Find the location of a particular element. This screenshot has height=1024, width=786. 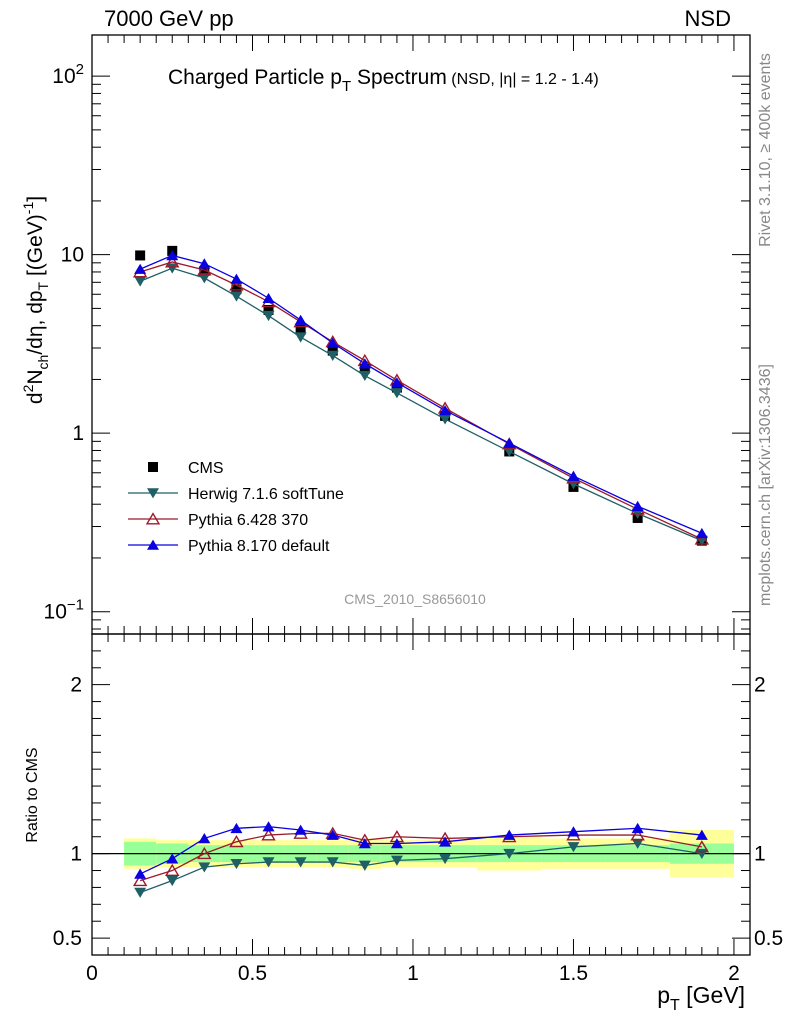

legend-label-herwig-7-1-6-softtune: Herwig 7.1.6 softTune is located at coordinates (266, 494).